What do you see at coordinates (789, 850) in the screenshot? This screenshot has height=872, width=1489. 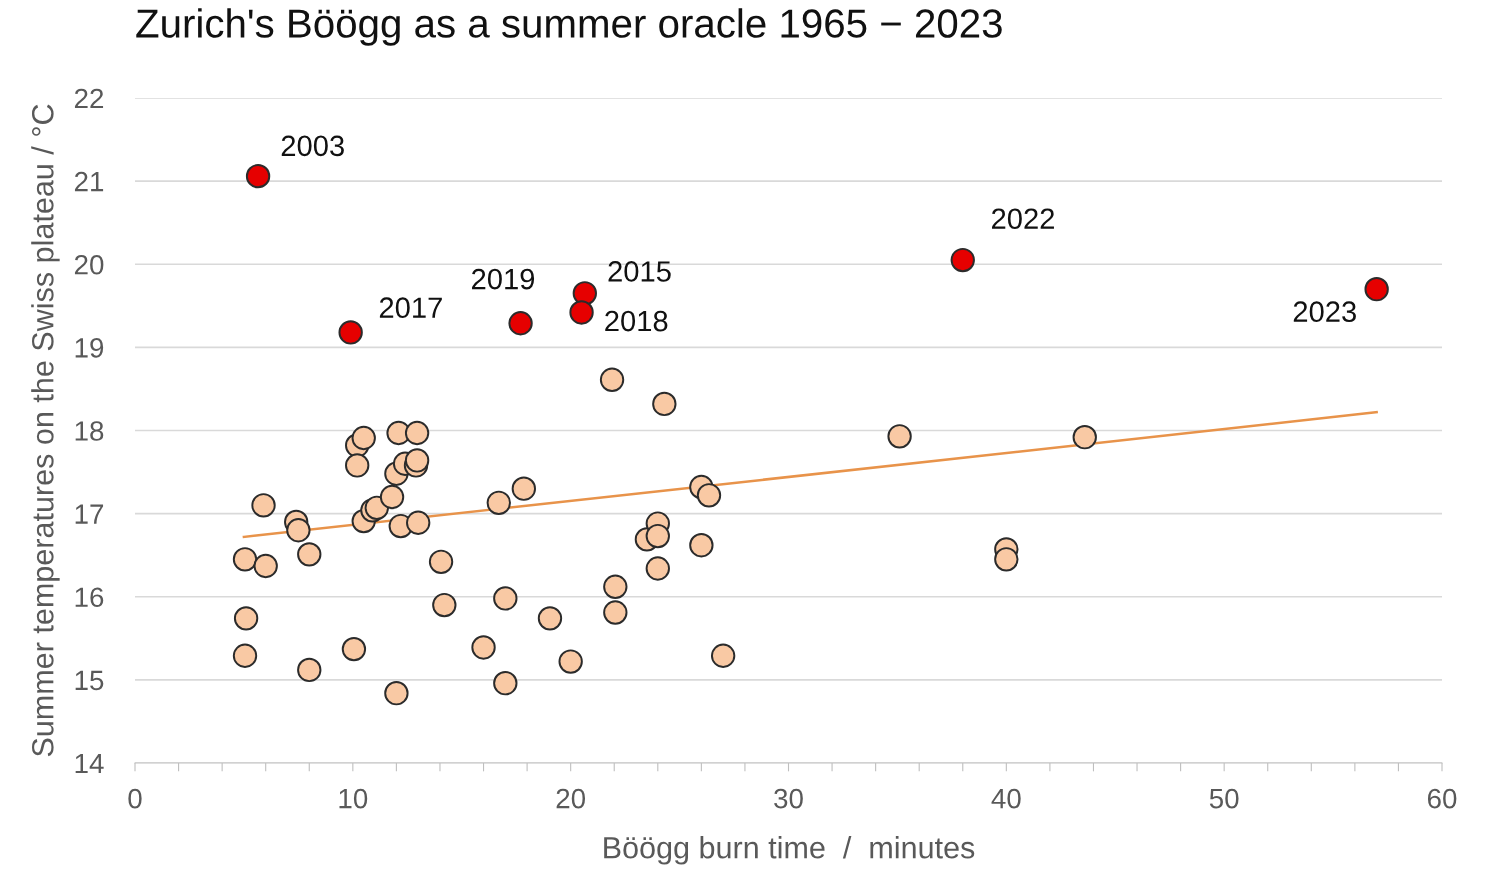 I see `x-axis-title: Böögg burn time / minutes` at bounding box center [789, 850].